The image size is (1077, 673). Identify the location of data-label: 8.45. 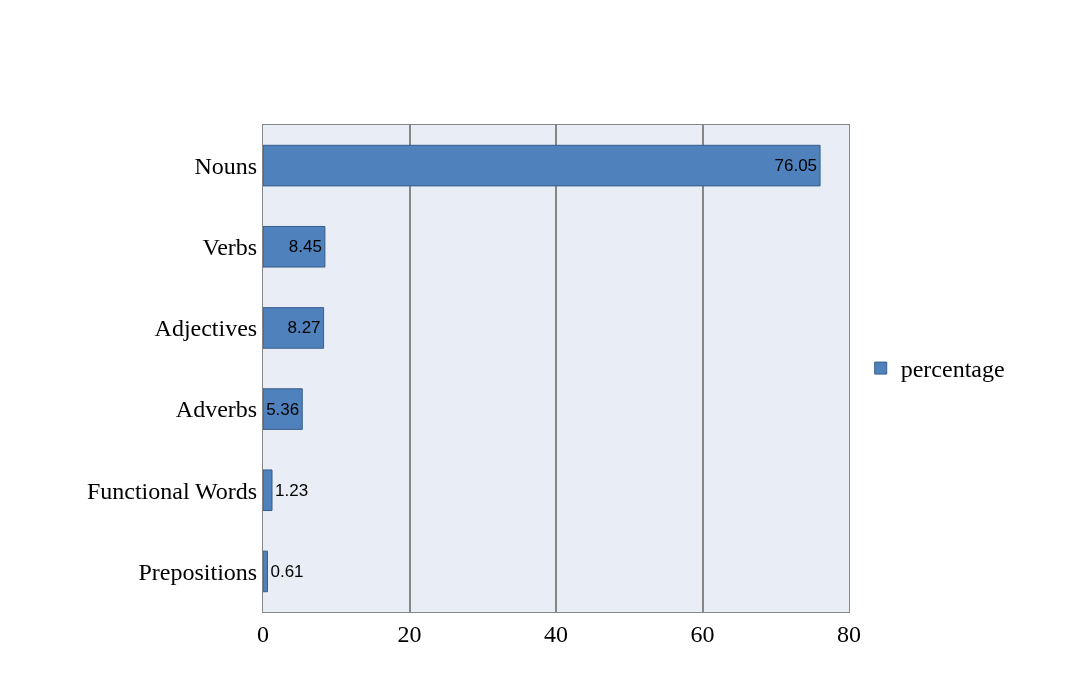
(305, 247).